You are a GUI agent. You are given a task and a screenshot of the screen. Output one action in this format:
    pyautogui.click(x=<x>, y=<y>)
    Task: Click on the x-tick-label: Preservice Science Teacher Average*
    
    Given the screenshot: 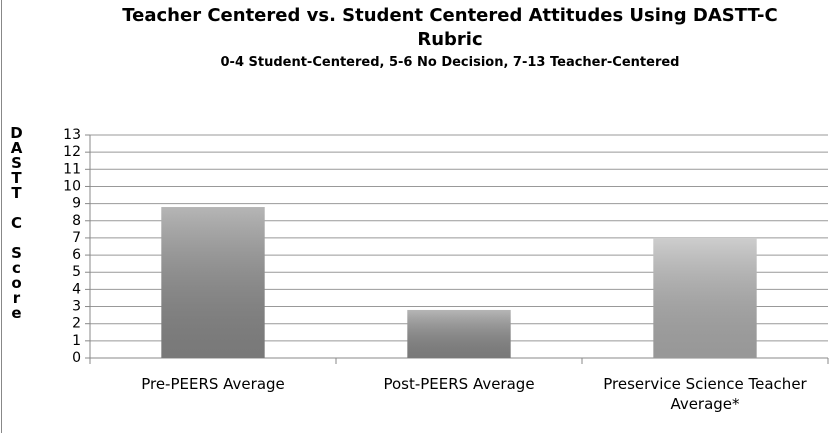 What is the action you would take?
    pyautogui.click(x=705, y=394)
    